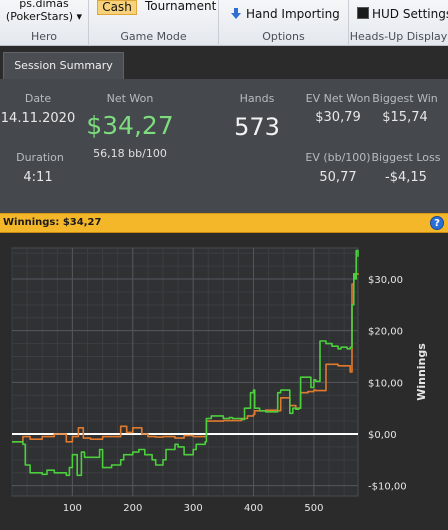 Image resolution: width=448 pixels, height=530 pixels. I want to click on x-tick-label: 200, so click(132, 508).